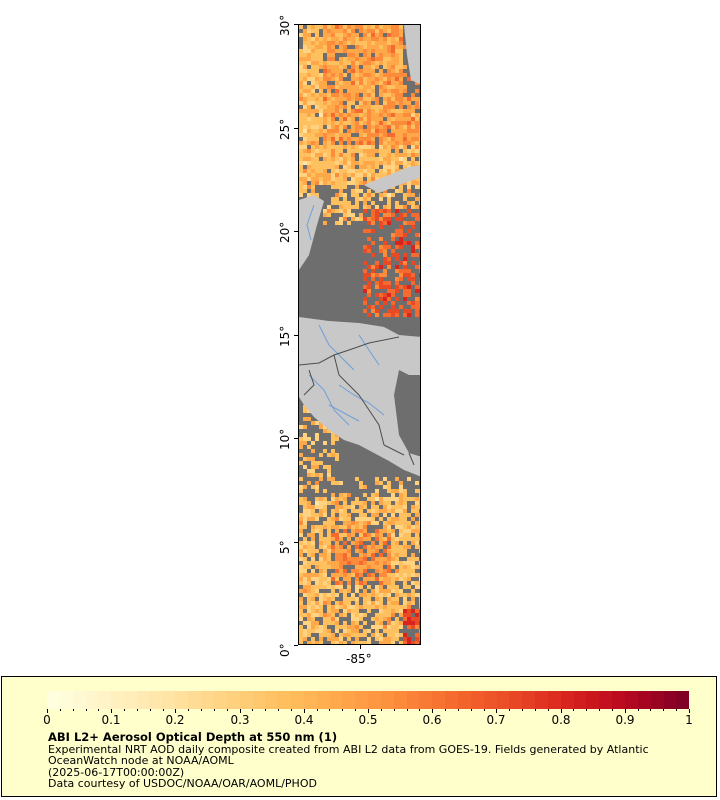 The height and width of the screenshot is (800, 720). What do you see at coordinates (285, 25) in the screenshot?
I see `latitude-label: 30°` at bounding box center [285, 25].